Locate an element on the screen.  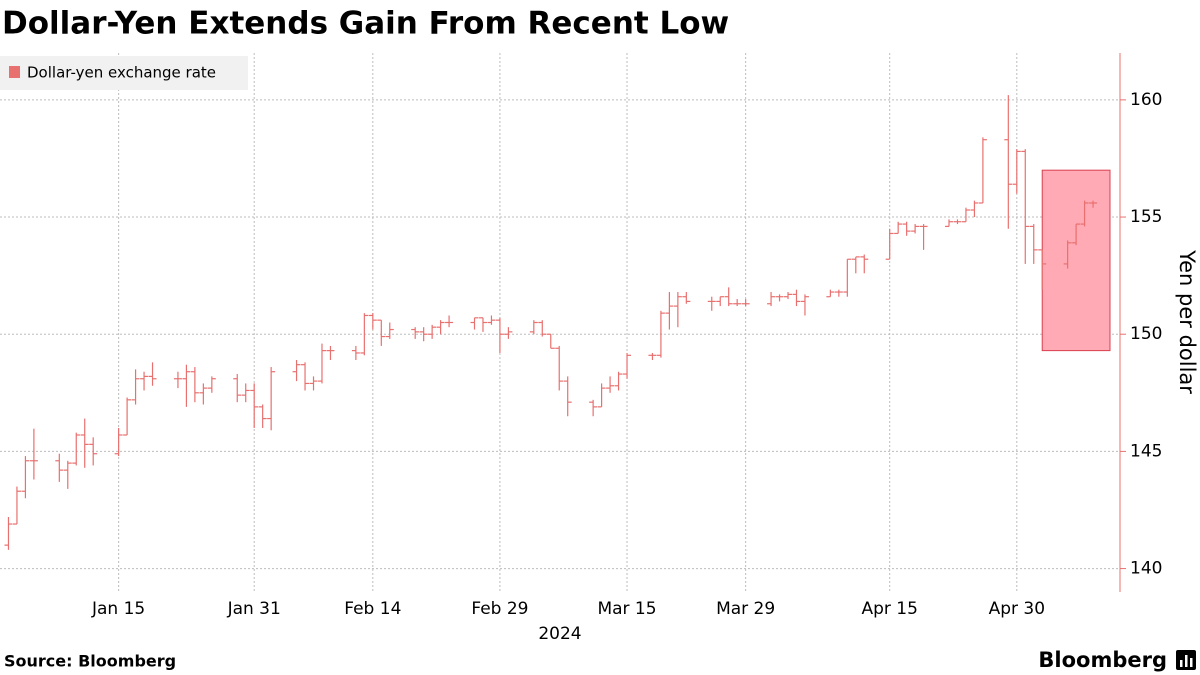
y-tick-label: 150 is located at coordinates (1146, 334).